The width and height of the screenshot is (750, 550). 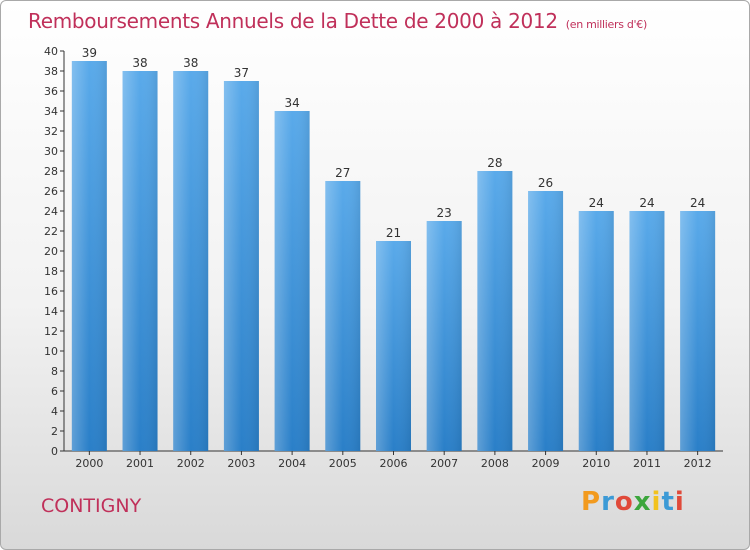 I want to click on bar-value-label: 27, so click(x=342, y=173).